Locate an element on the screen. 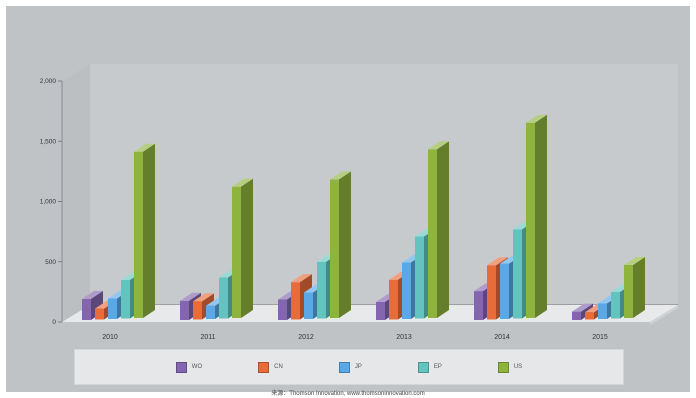 The width and height of the screenshot is (696, 398). y-tick-label: 1,500 is located at coordinates (48, 141).